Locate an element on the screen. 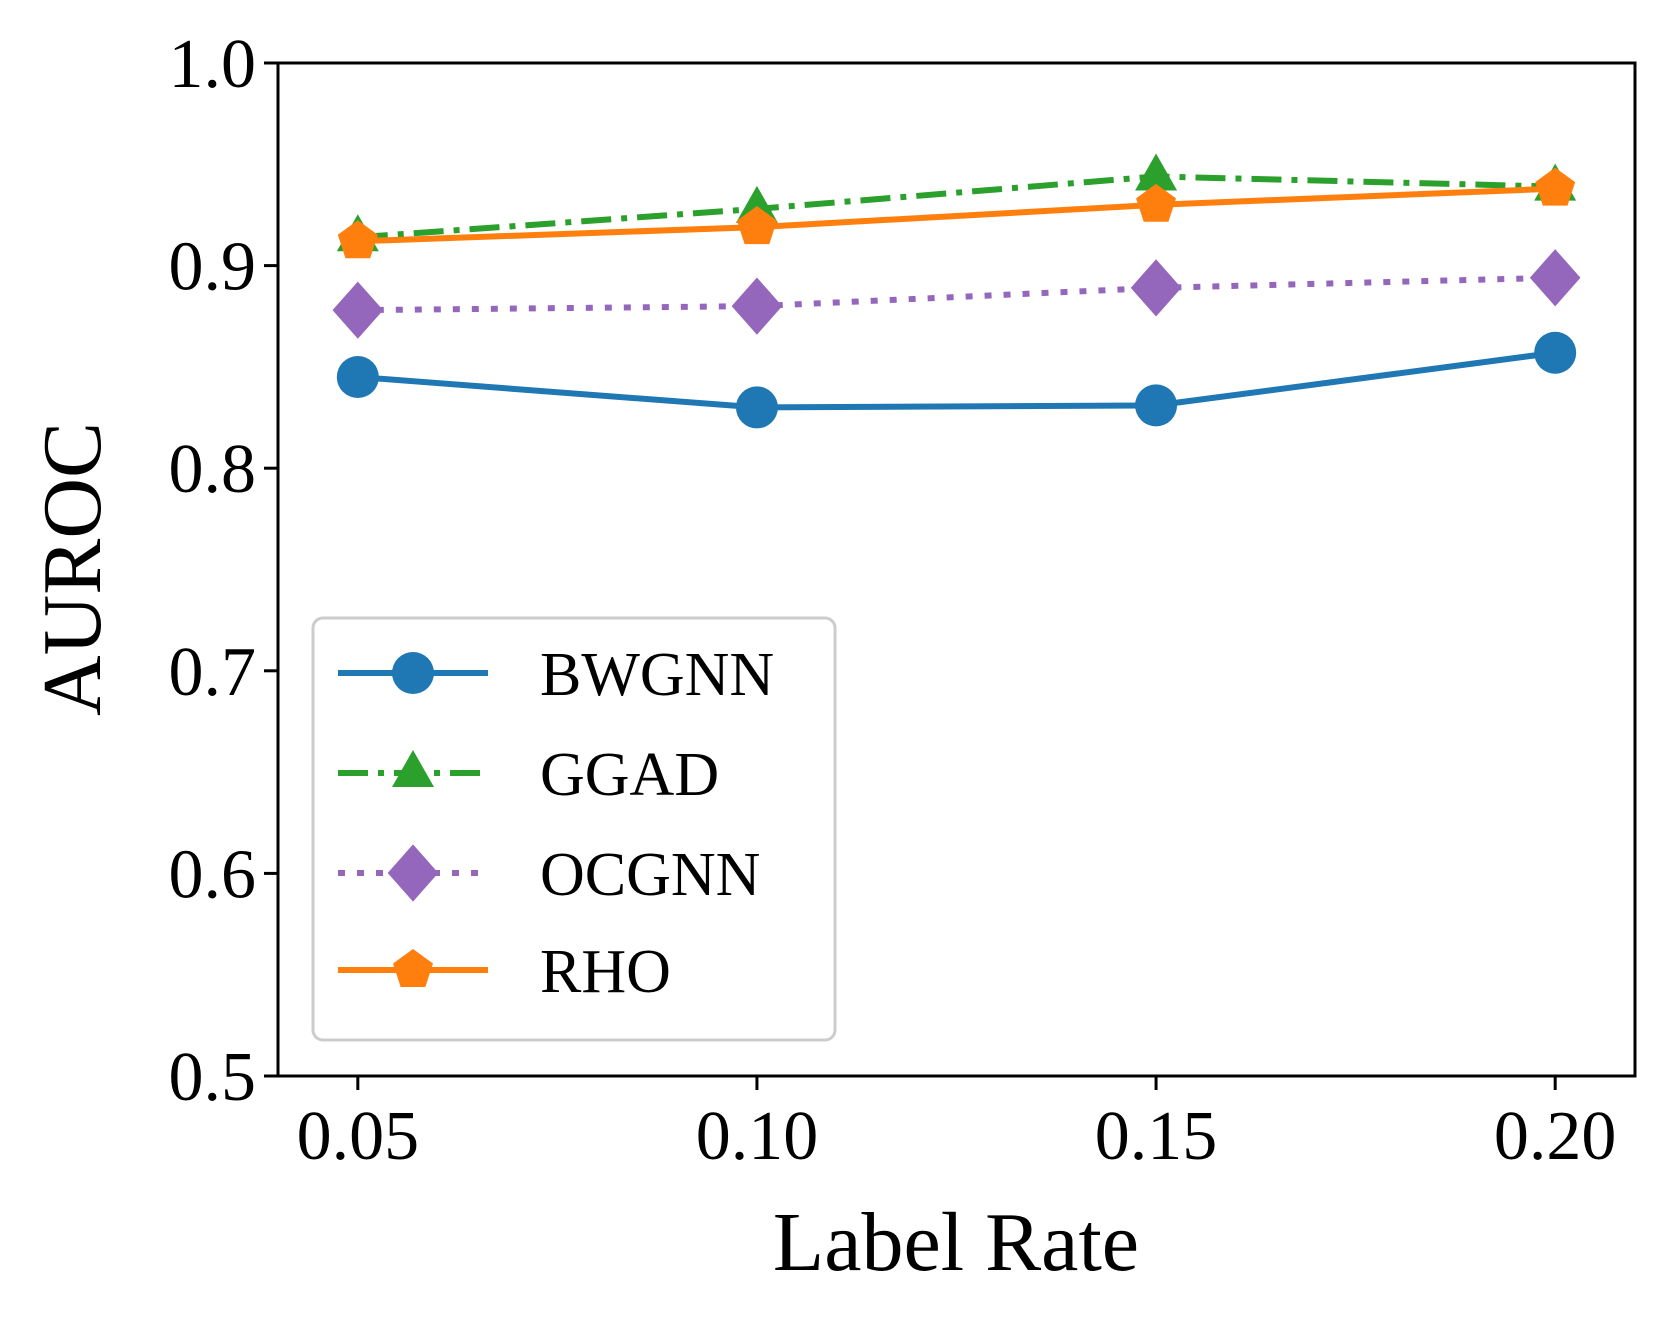 This screenshot has width=1661, height=1320. y-axis-title: AUROC is located at coordinates (72, 569).